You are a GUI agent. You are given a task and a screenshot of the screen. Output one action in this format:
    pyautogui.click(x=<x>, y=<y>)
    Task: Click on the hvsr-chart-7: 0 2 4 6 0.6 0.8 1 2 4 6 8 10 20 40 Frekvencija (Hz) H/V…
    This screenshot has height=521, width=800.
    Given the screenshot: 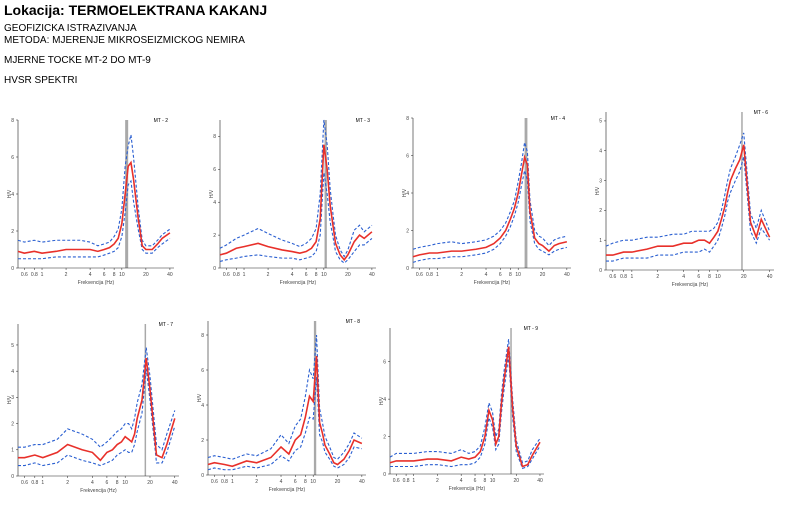 What is the action you would take?
    pyautogui.click(x=463, y=410)
    